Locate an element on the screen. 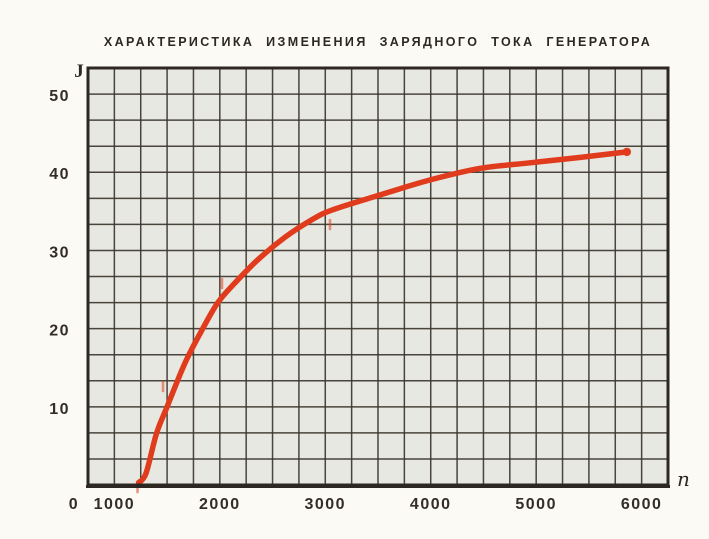 Image resolution: width=709 pixels, height=539 pixels. x-tick-label: 0 is located at coordinates (74, 504).